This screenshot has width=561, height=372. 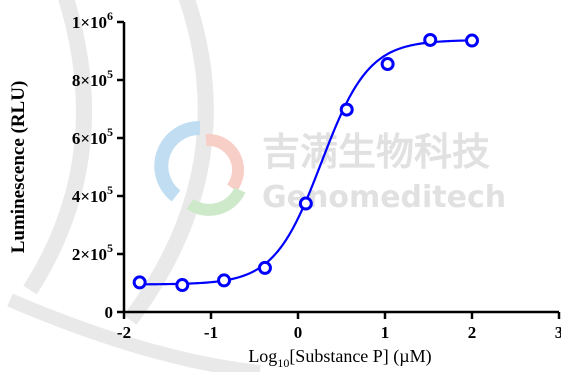 I want to click on watermark-english: Genomeditech, so click(x=384, y=197).